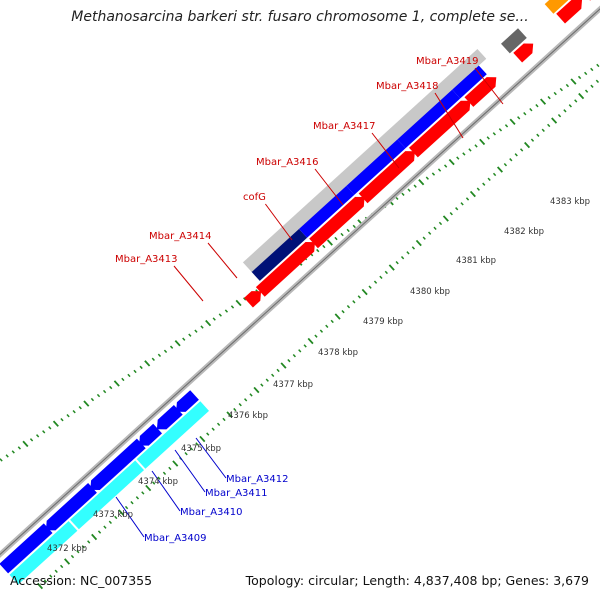  Describe the element at coordinates (344, 126) in the screenshot. I see `label-mbar-a3417: Mbar_A3417` at that location.